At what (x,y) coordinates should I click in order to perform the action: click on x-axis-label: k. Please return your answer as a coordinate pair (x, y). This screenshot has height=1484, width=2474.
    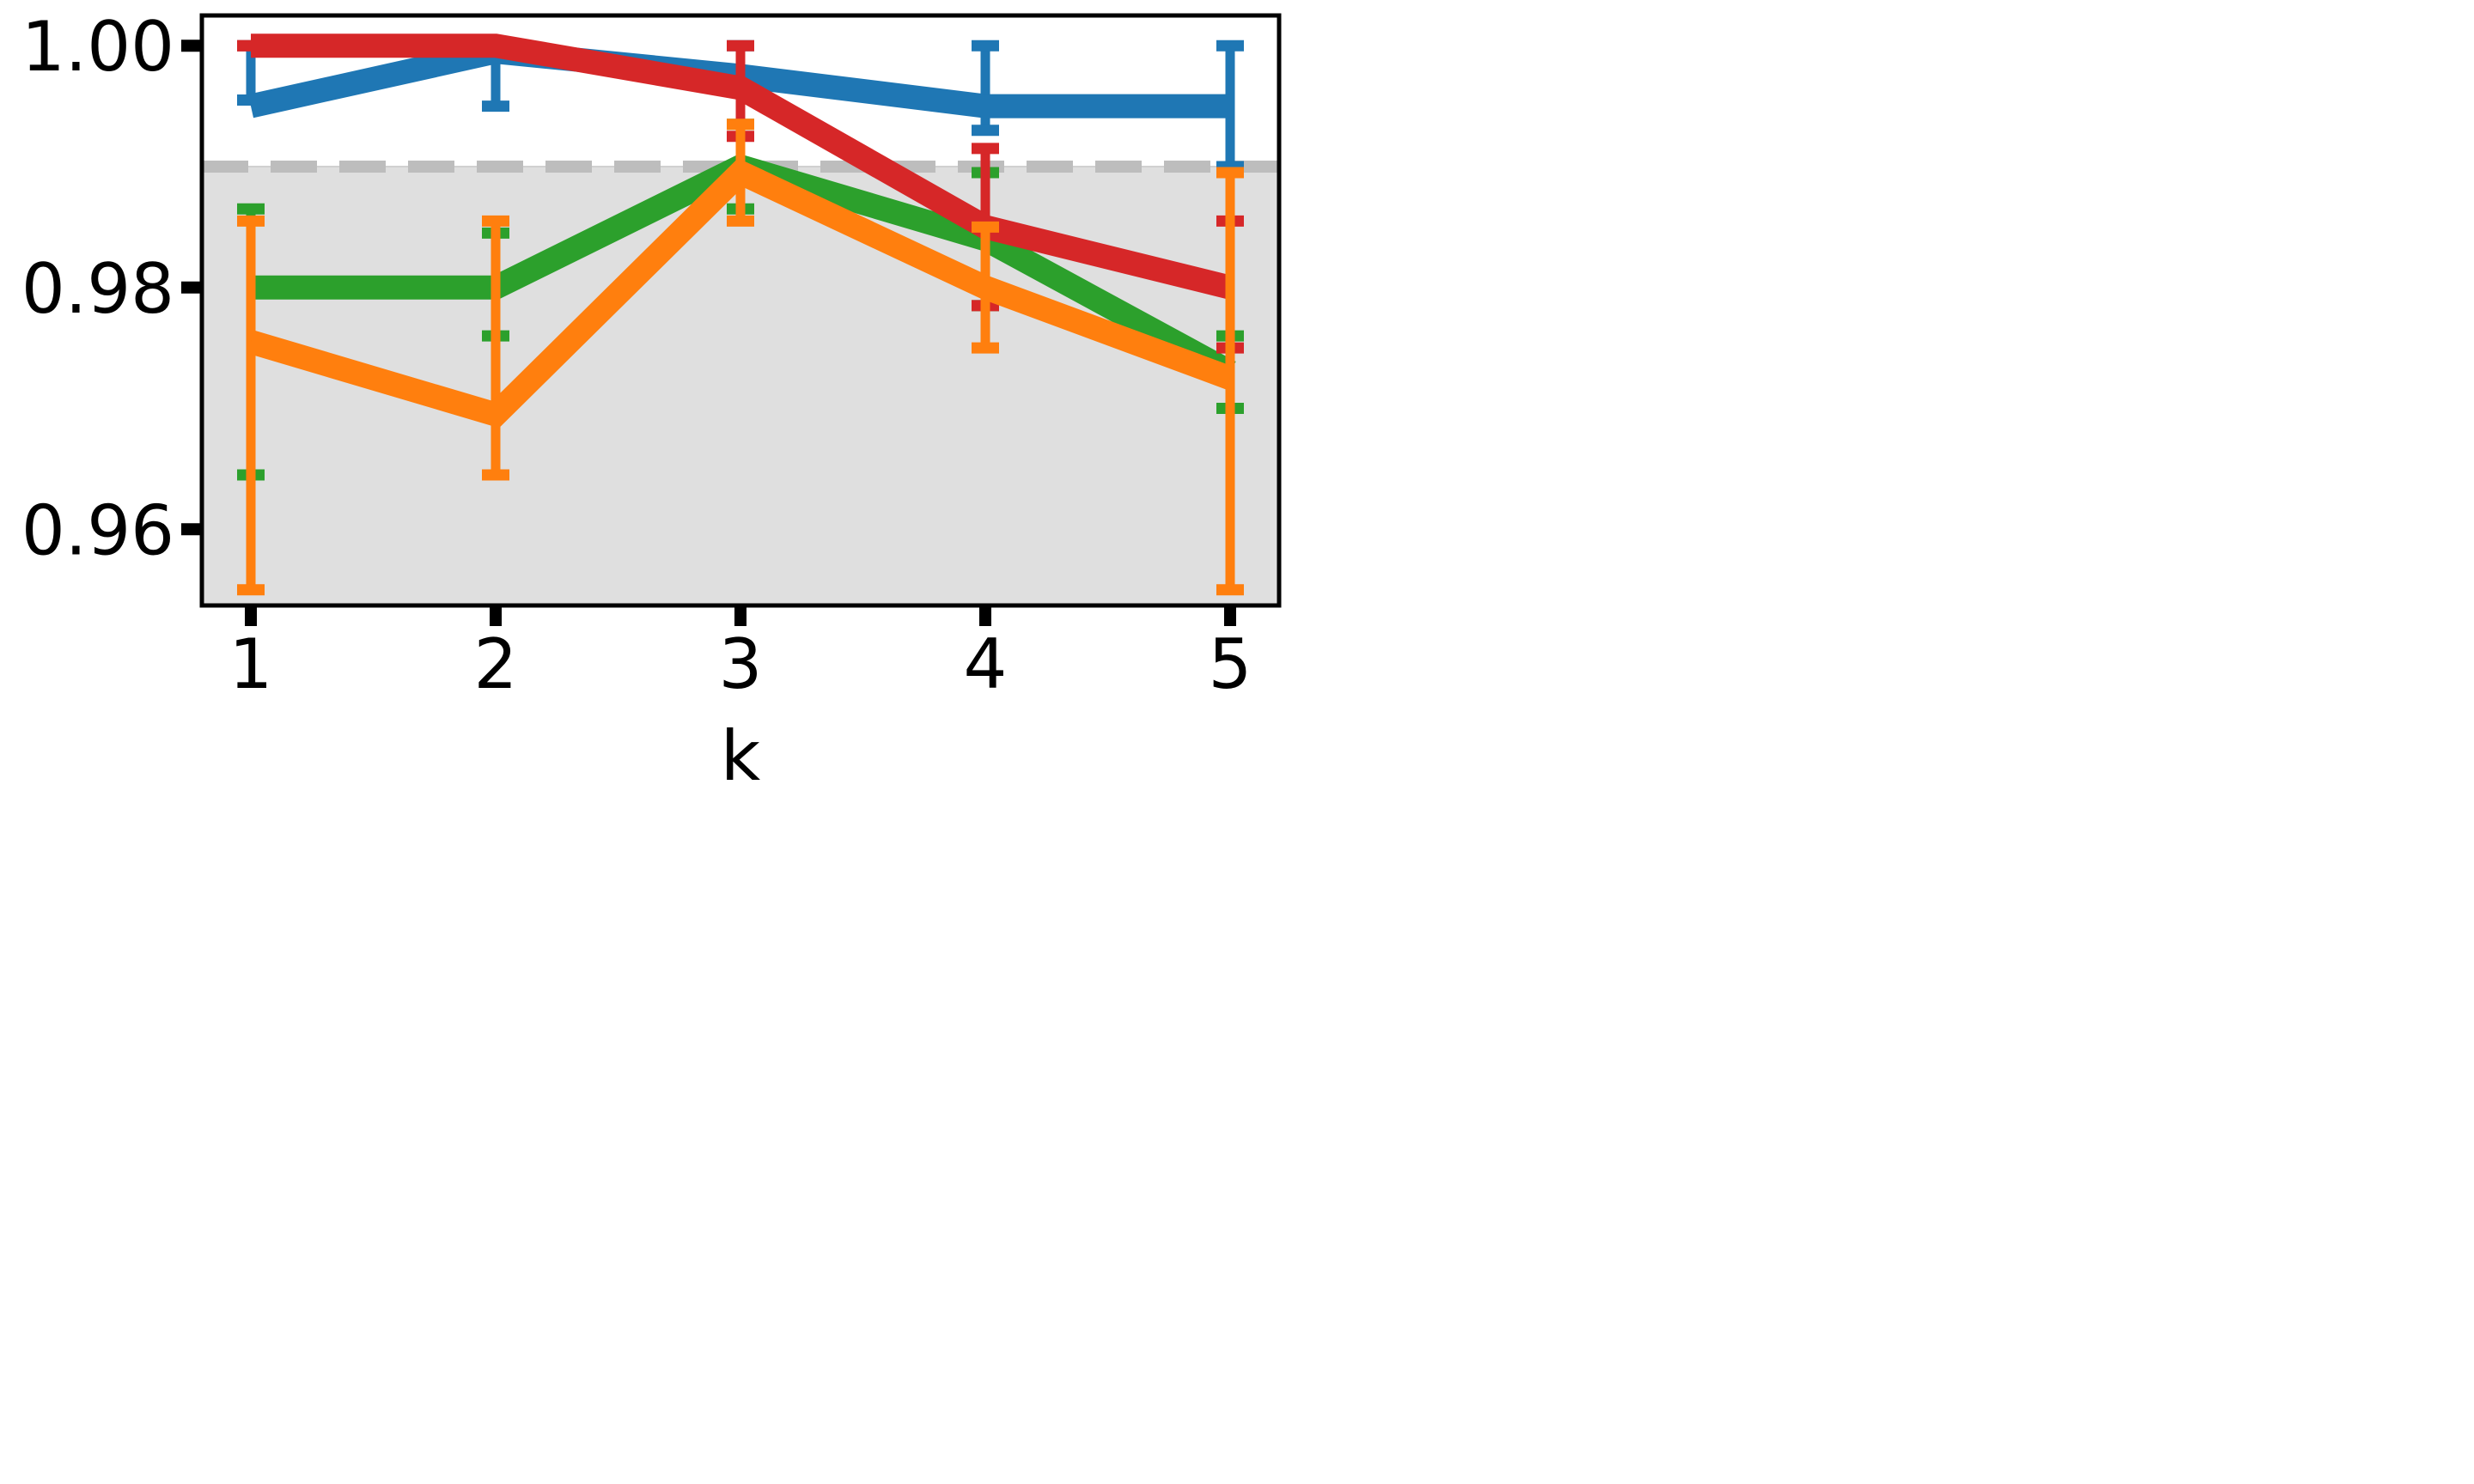
    Looking at the image, I should click on (741, 756).